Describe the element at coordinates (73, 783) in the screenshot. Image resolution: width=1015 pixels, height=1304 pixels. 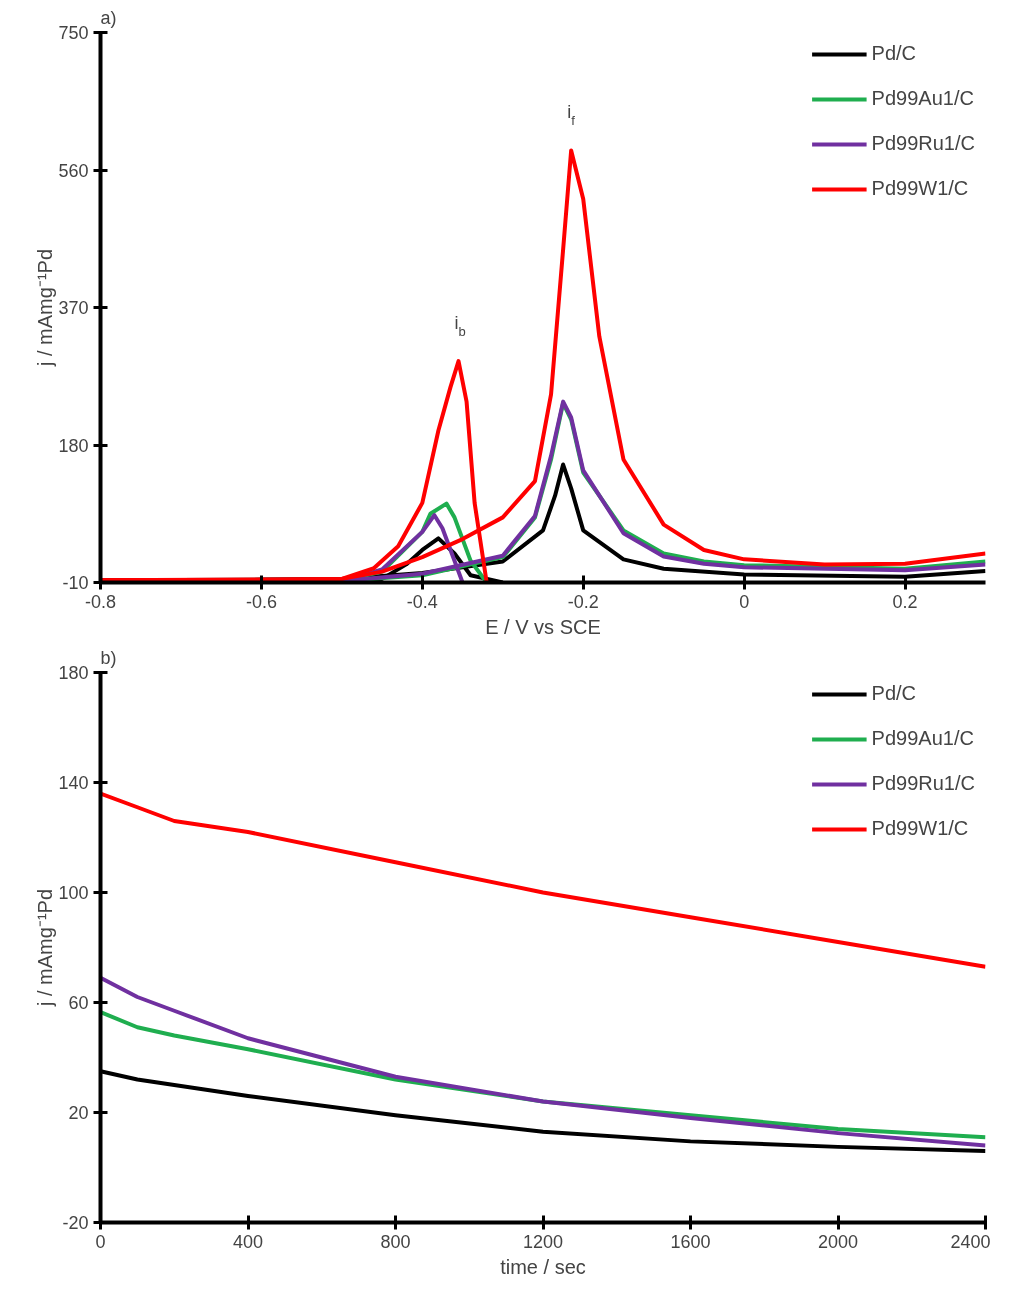
I see `y-tick-label: 140` at that location.